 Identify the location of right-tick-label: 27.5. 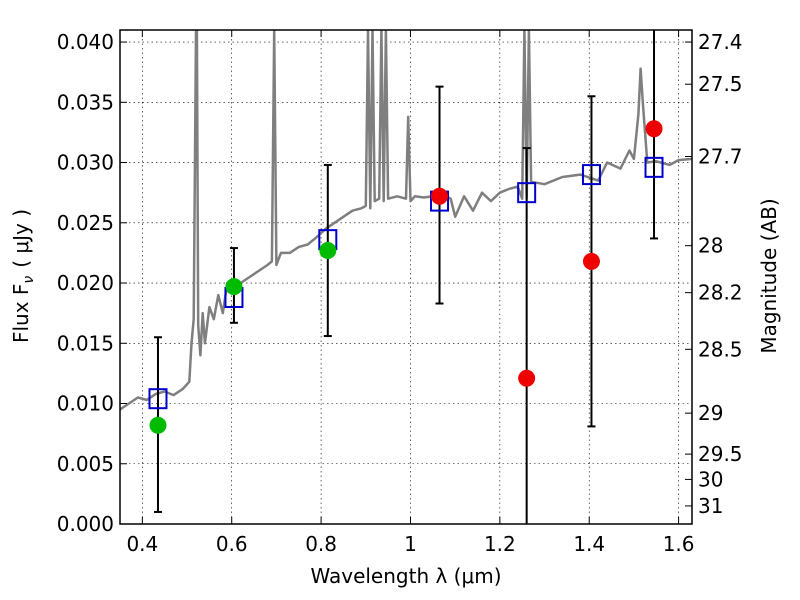
(720, 84).